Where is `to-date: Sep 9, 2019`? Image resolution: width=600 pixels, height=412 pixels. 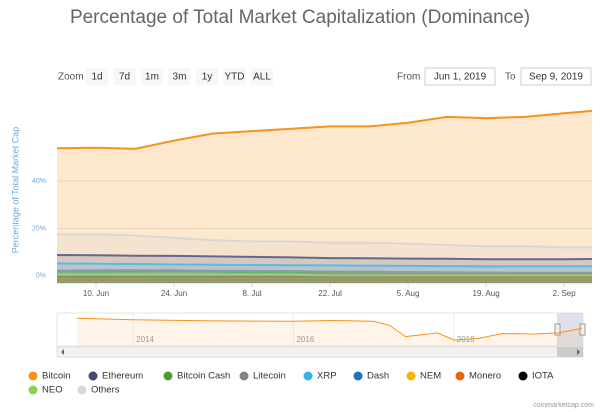
to-date: Sep 9, 2019 is located at coordinates (556, 77).